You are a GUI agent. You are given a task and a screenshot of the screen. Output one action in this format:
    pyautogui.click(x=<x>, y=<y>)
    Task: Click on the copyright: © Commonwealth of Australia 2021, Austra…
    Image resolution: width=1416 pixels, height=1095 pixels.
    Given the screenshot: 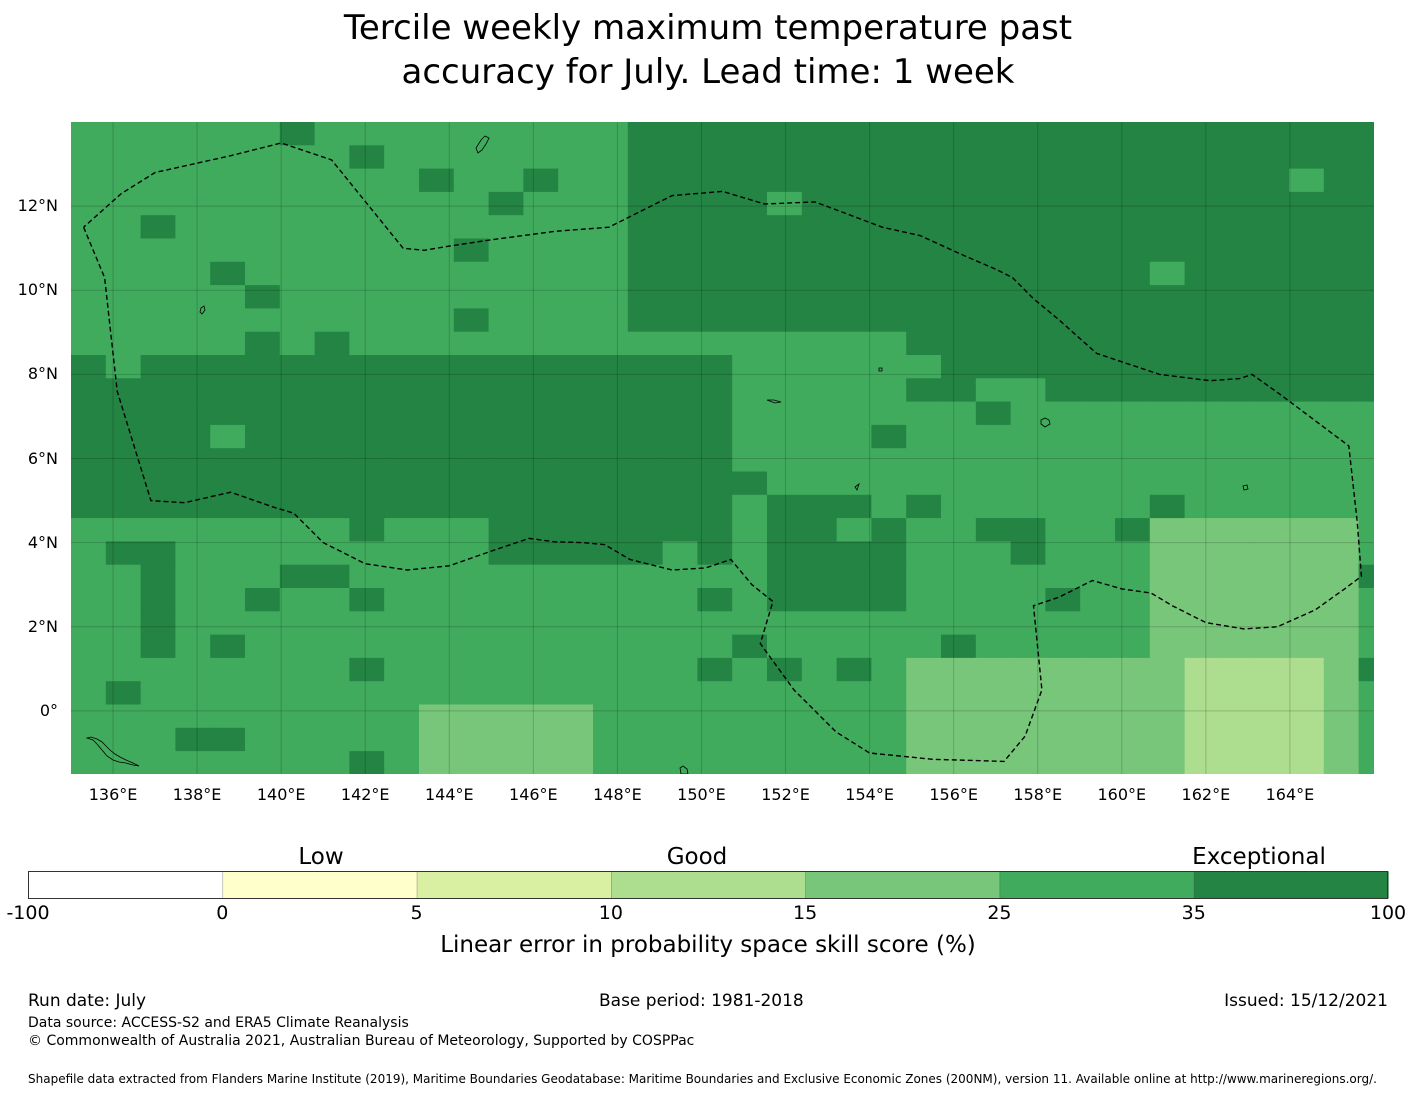 What is the action you would take?
    pyautogui.click(x=361, y=1041)
    